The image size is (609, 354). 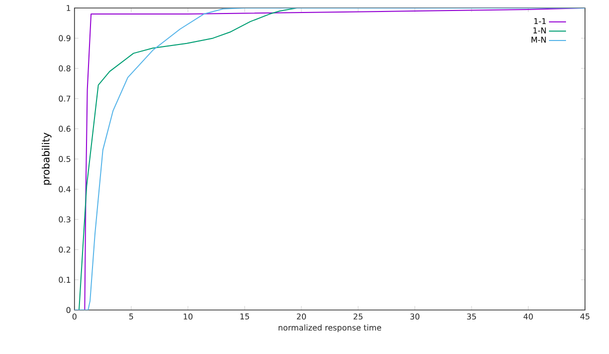 What do you see at coordinates (47, 158) in the screenshot?
I see `y-axis-title: probability` at bounding box center [47, 158].